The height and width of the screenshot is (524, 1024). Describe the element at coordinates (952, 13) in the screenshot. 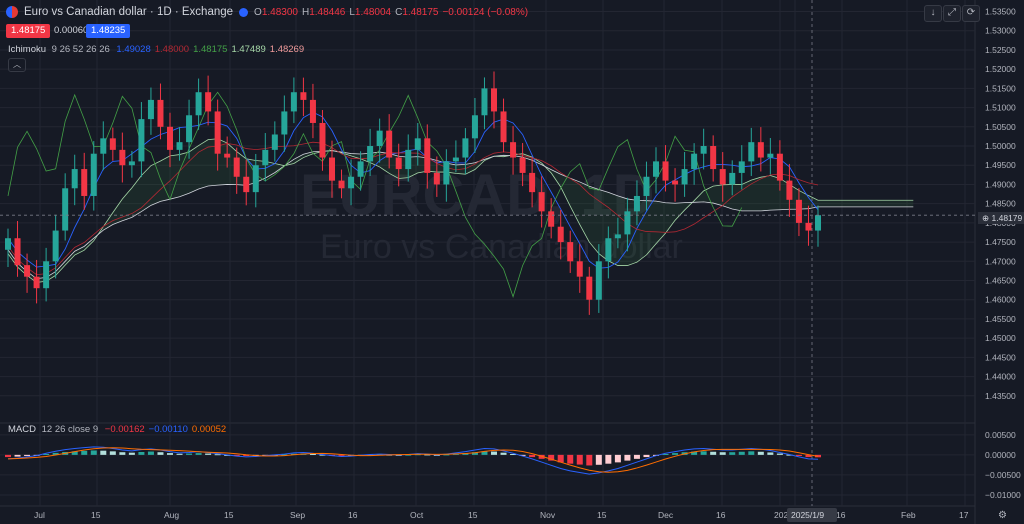

I see `fullscreen-icon: ⤢` at that location.